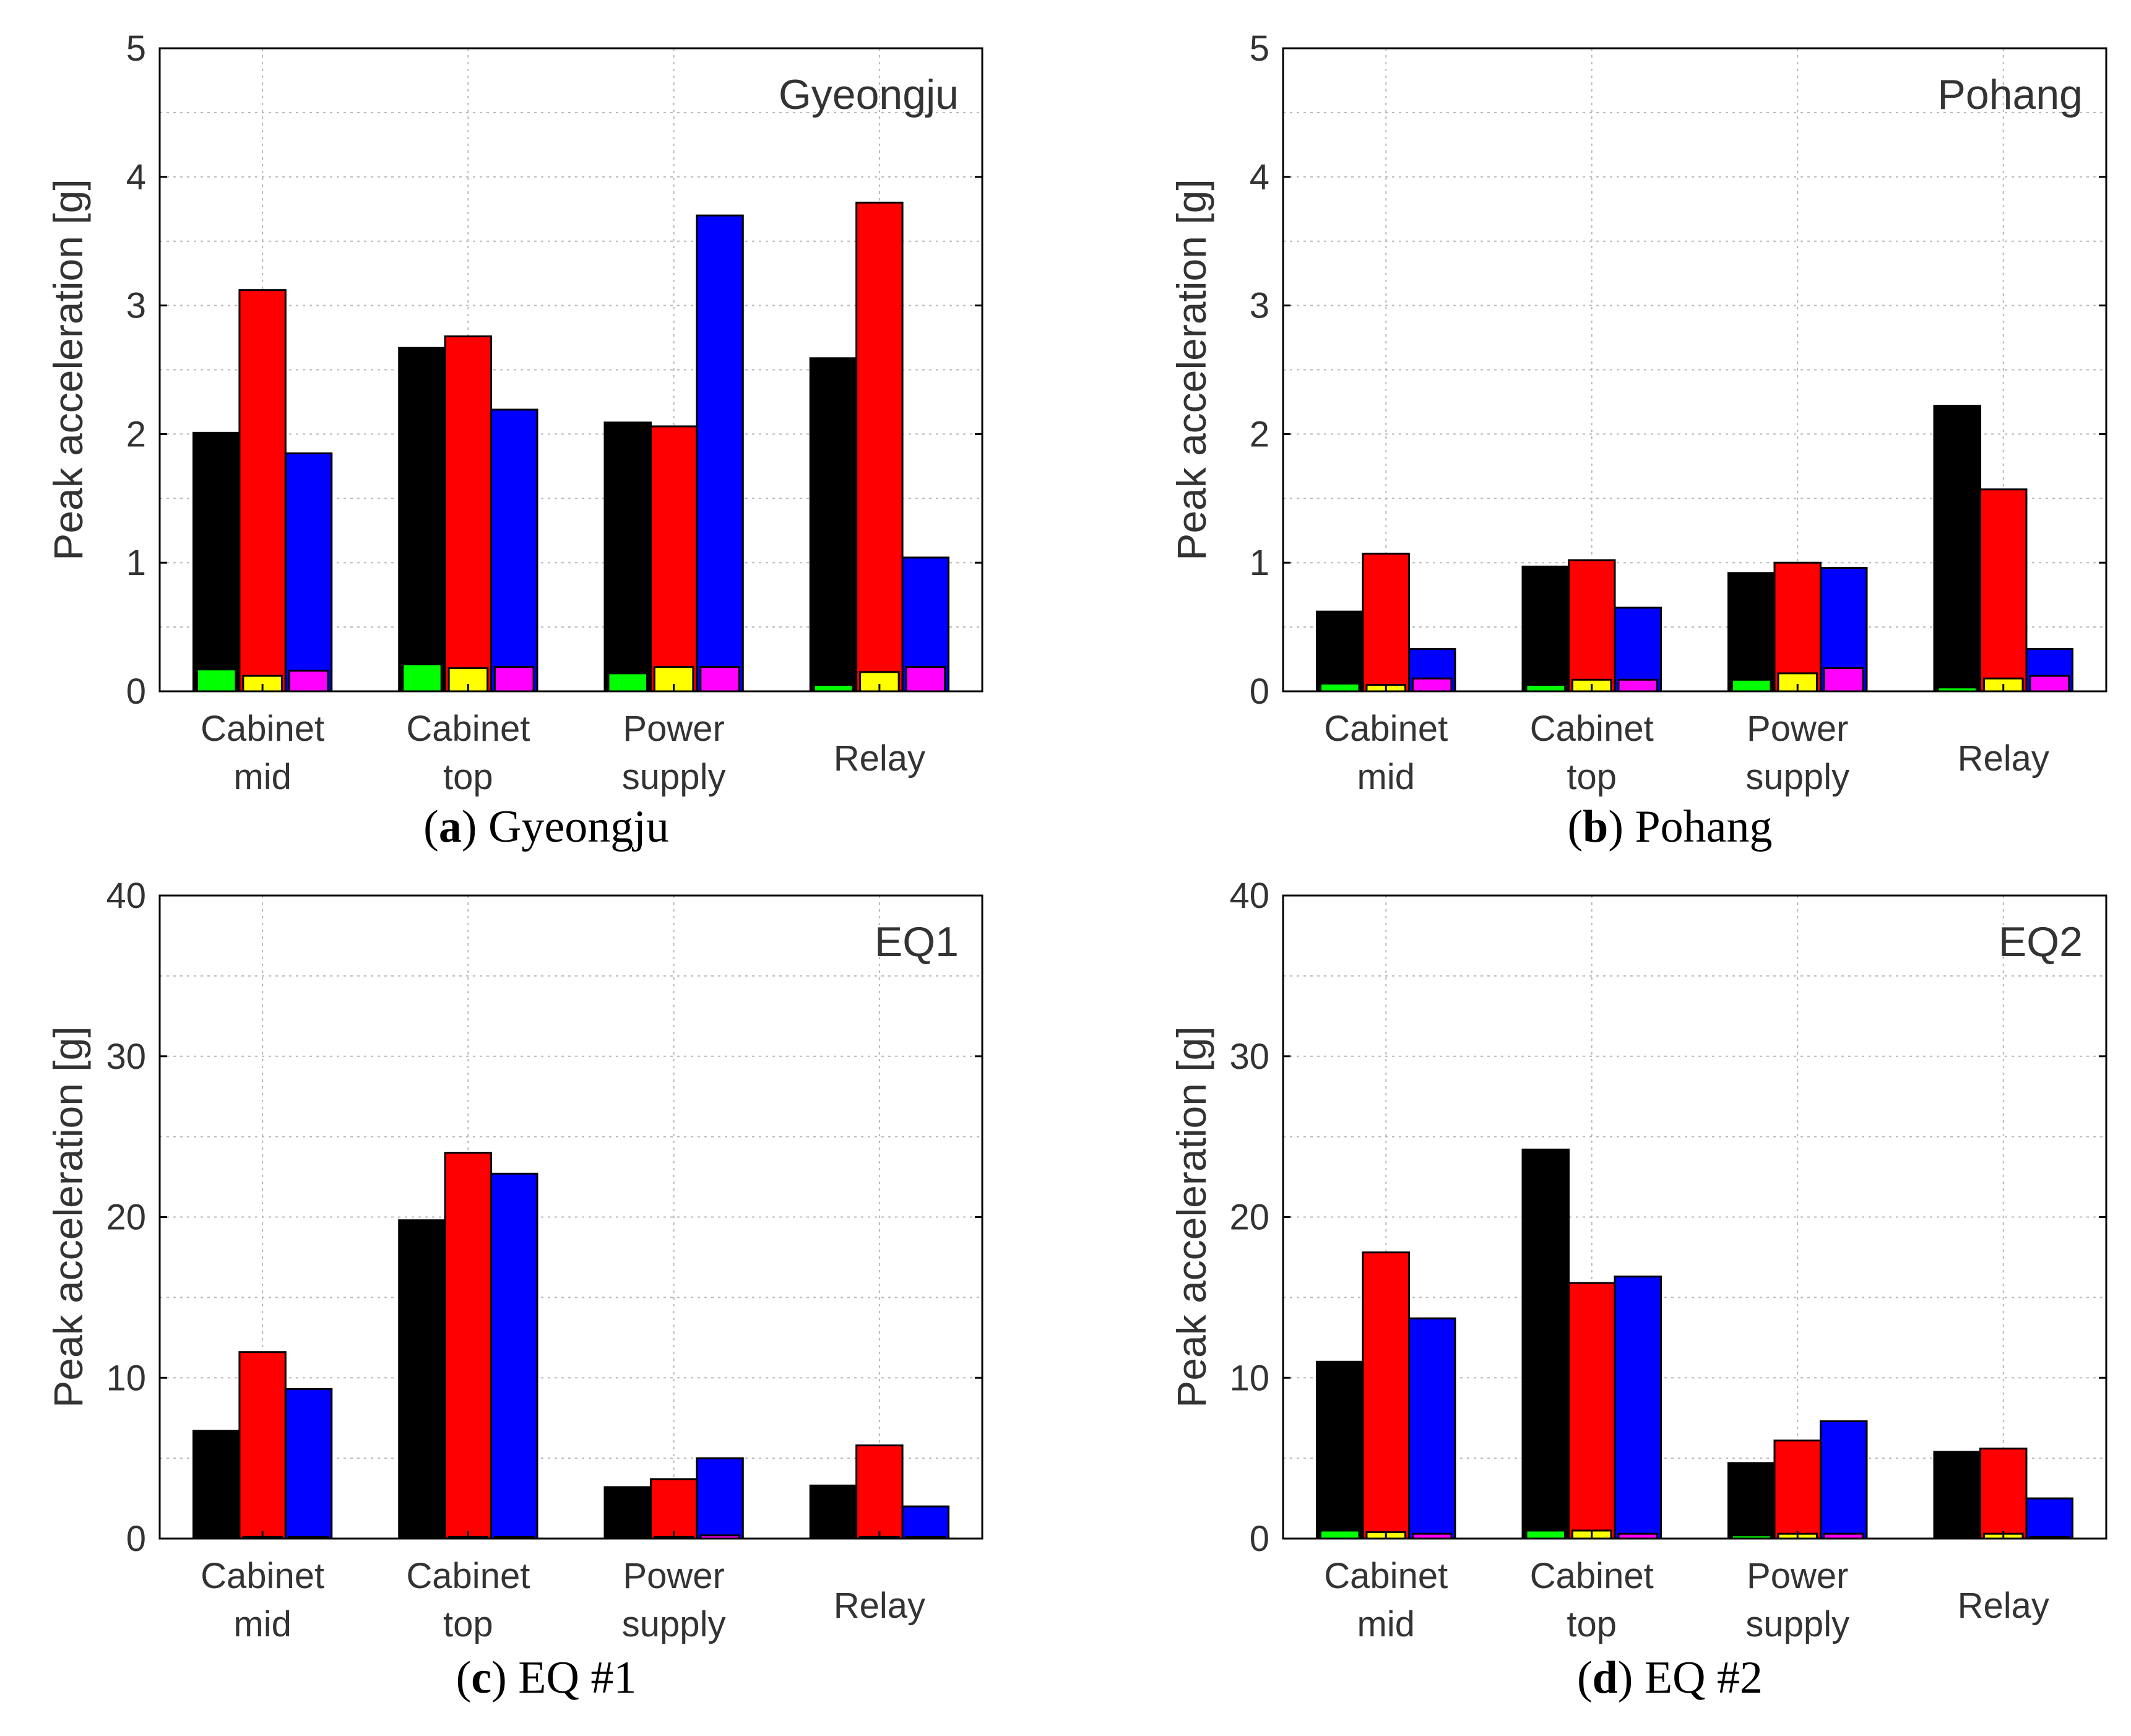 The height and width of the screenshot is (1736, 2131). I want to click on panel-title: EQ2, so click(2041, 941).